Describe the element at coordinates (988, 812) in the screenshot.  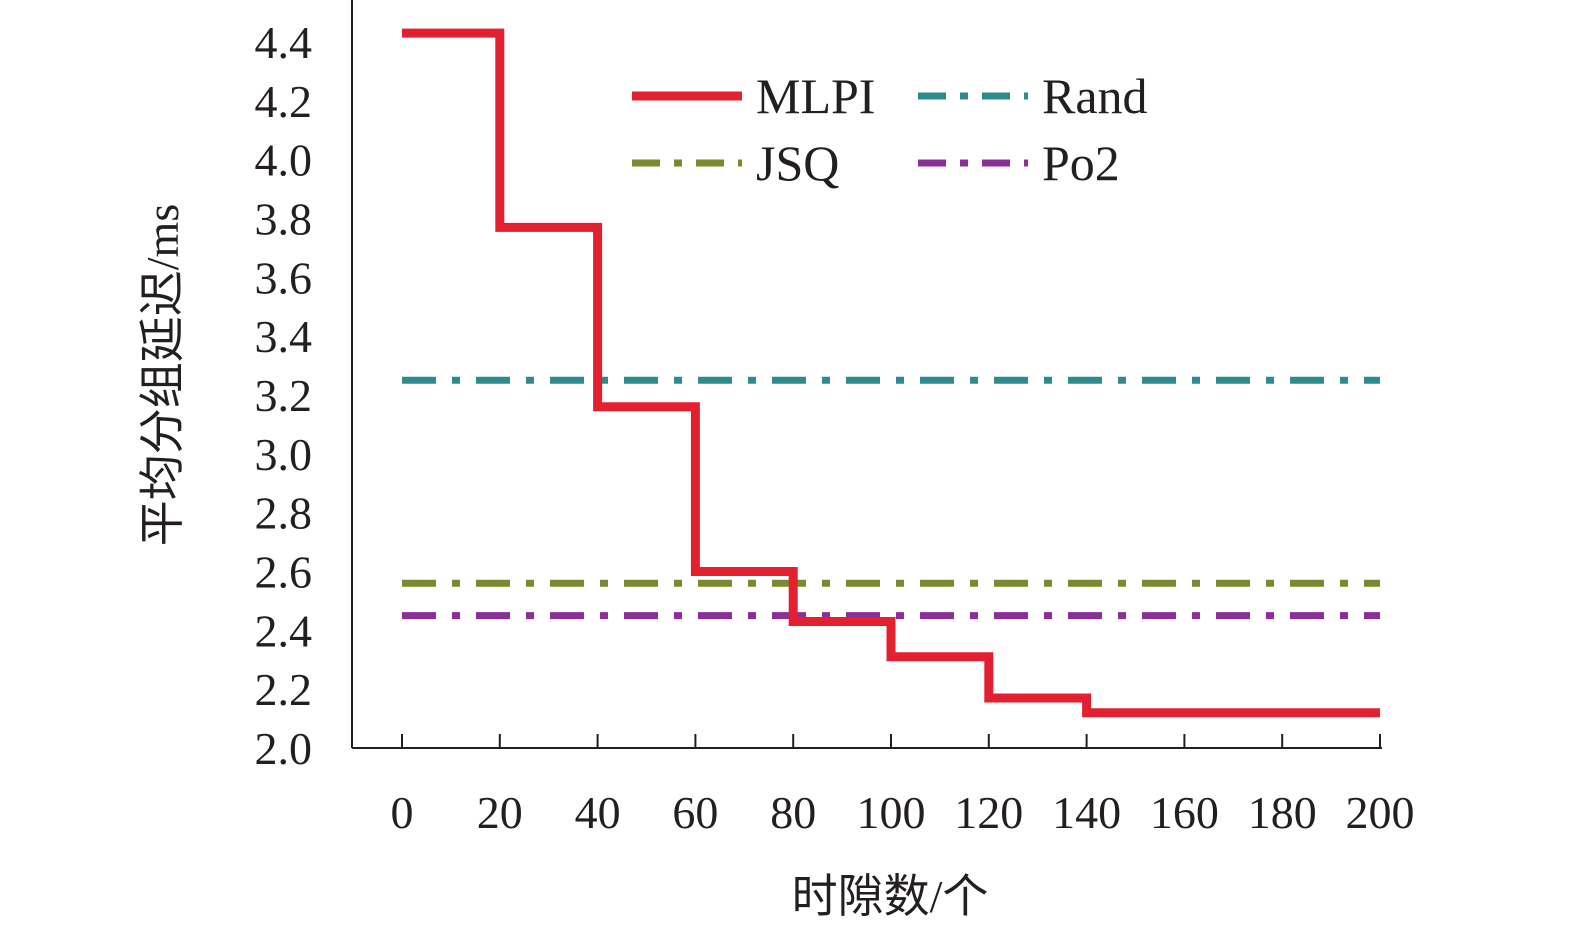
I see `x-tick-label: 120` at that location.